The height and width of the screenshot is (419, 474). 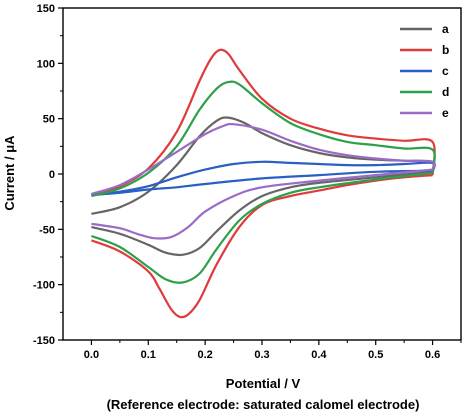 I want to click on legend-label-a: a, so click(x=445, y=29).